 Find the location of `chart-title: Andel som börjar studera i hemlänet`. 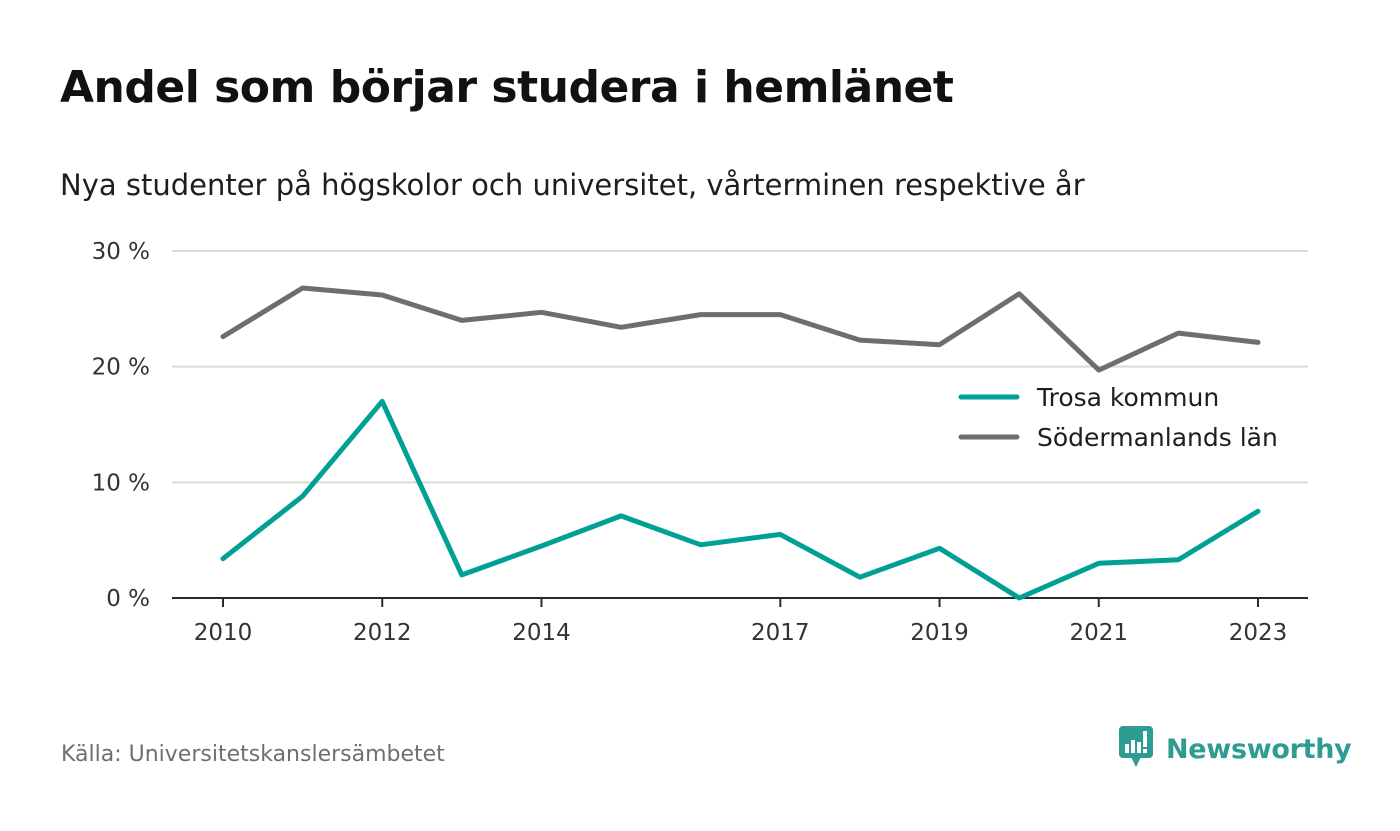

chart-title: Andel som börjar studera i hemlänet is located at coordinates (507, 87).